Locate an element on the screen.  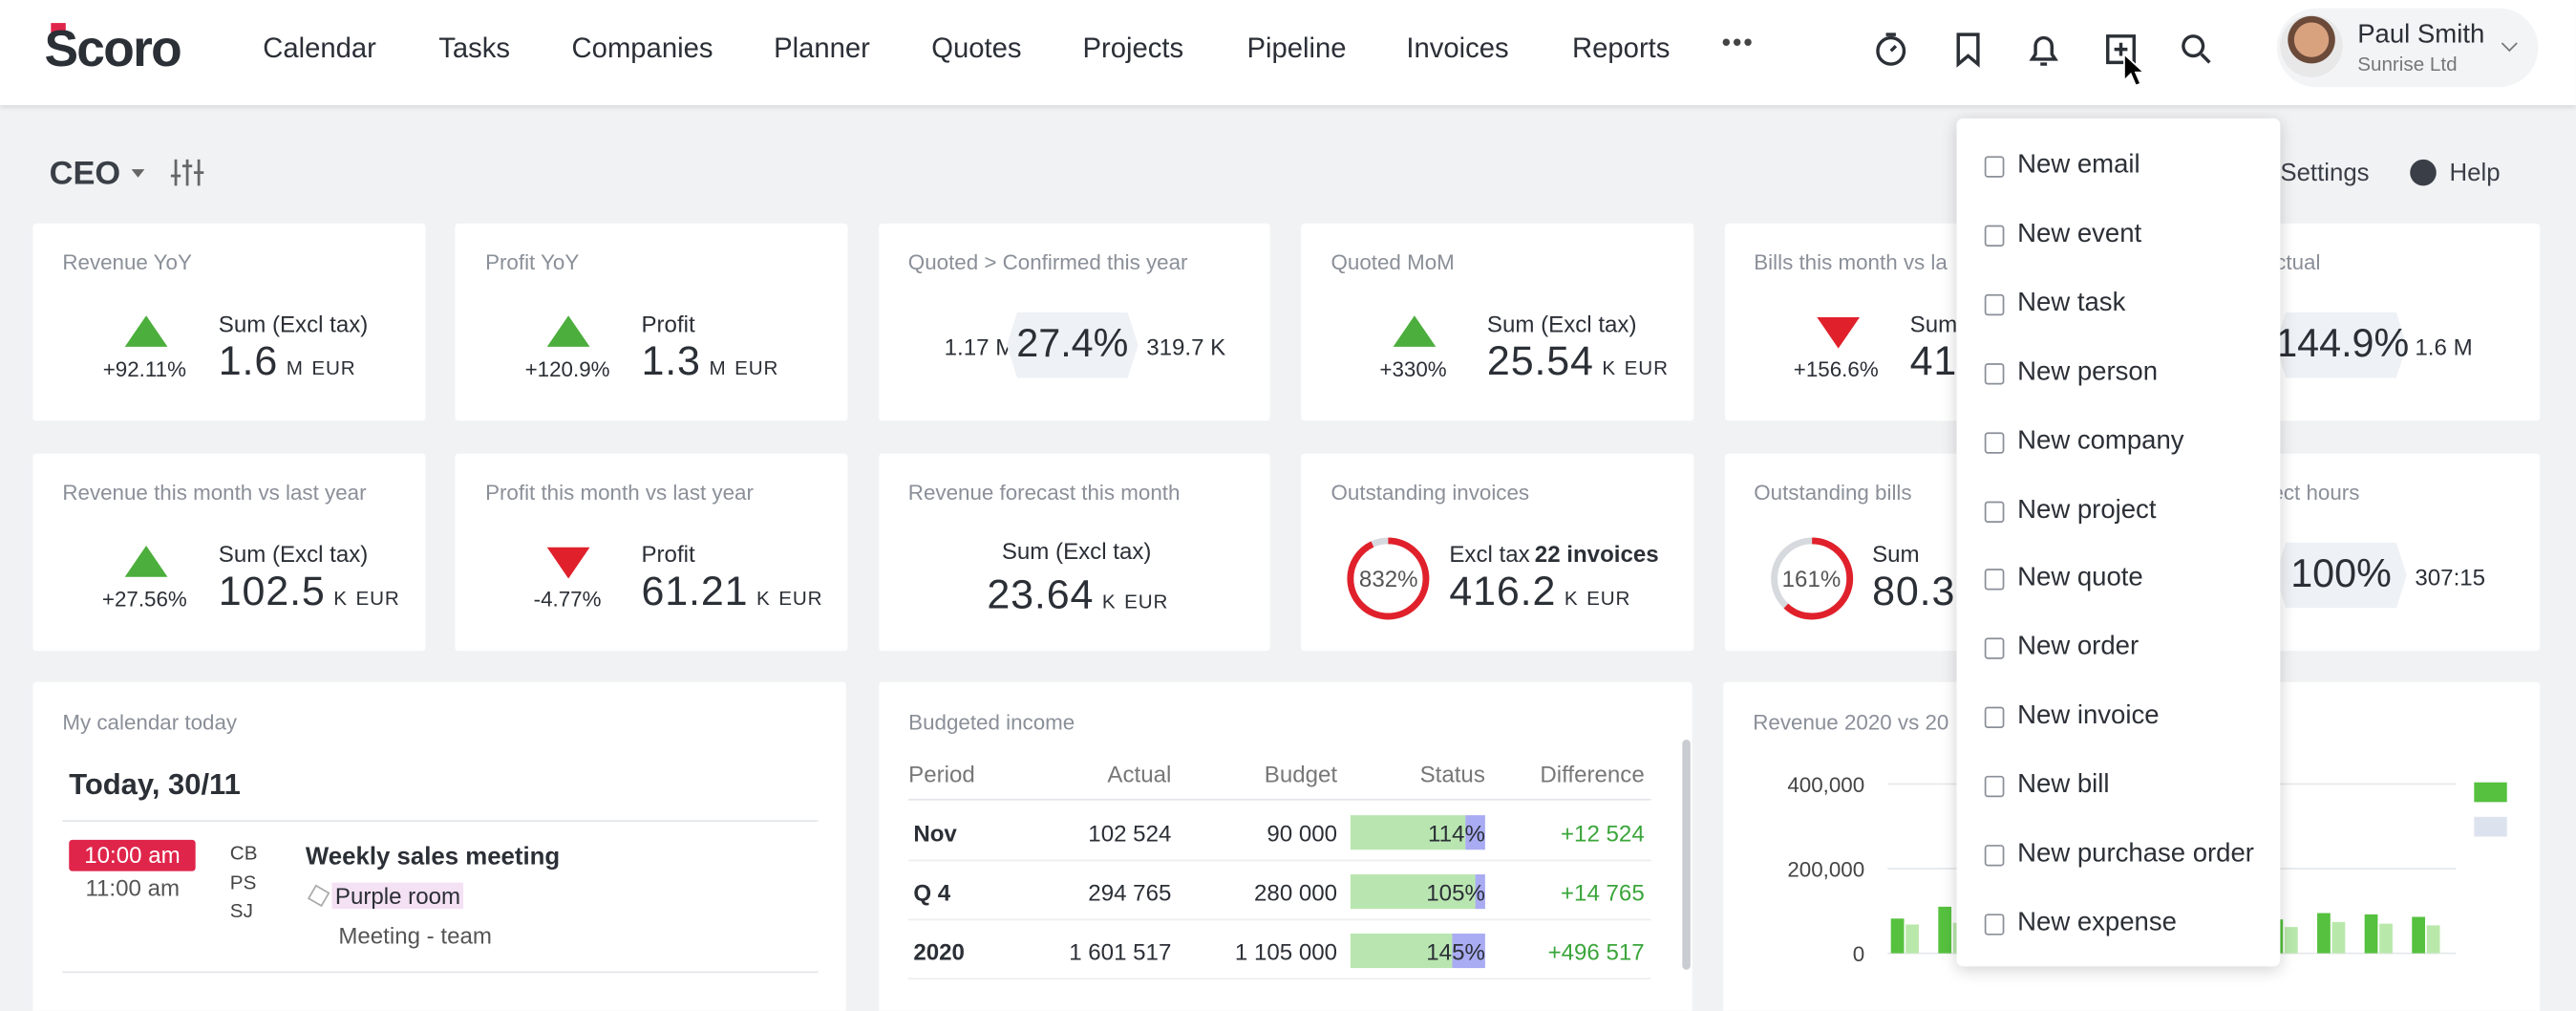
row-difference: +12 524 is located at coordinates (1603, 834).